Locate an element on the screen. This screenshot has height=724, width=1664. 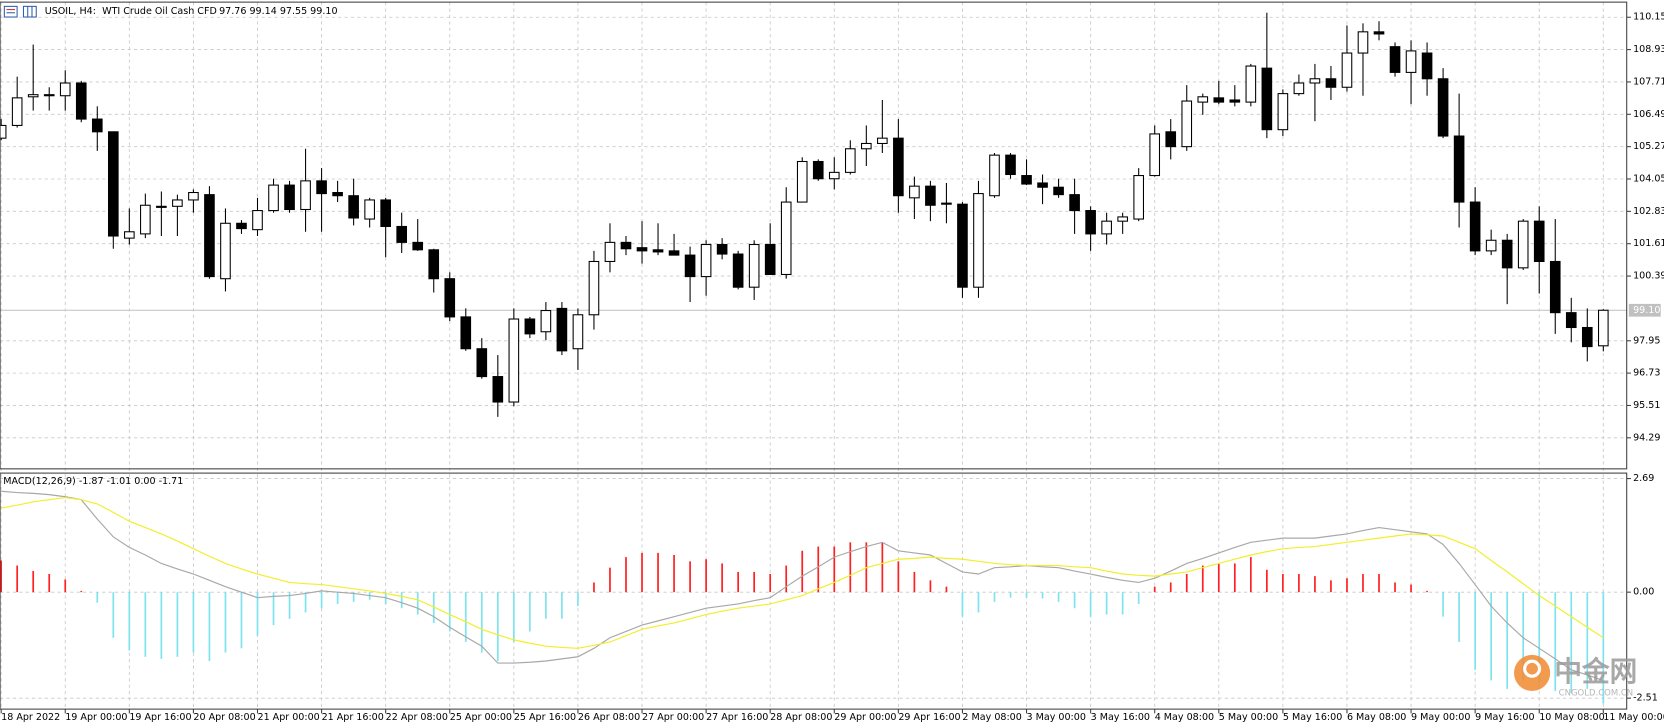
x-tick-label: 19 Apr 16:00 is located at coordinates (160, 717).